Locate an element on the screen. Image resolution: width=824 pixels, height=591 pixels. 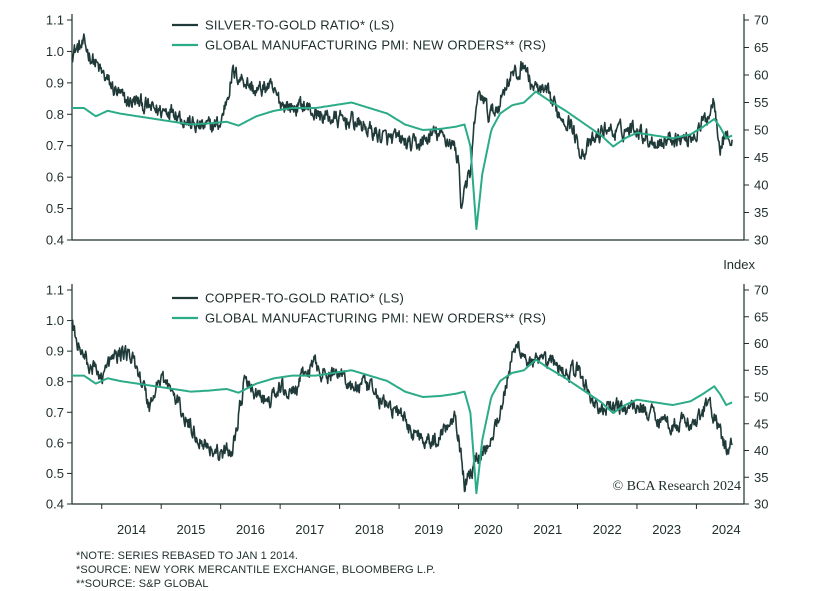
x-tick-label: 2024 is located at coordinates (726, 529).